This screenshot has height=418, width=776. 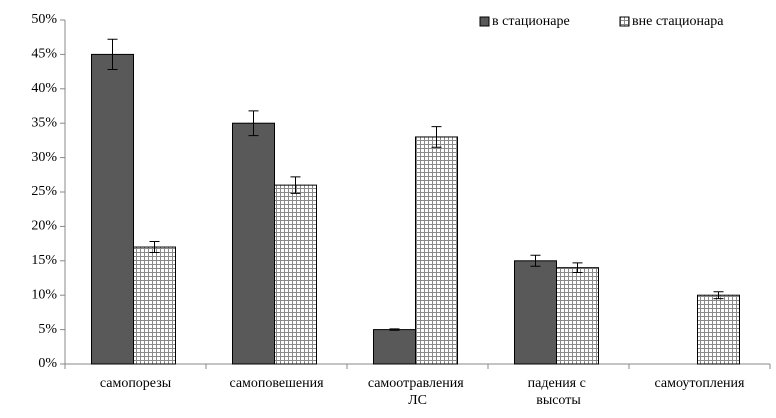 I want to click on y-tick-label: 0%, so click(x=47, y=363).